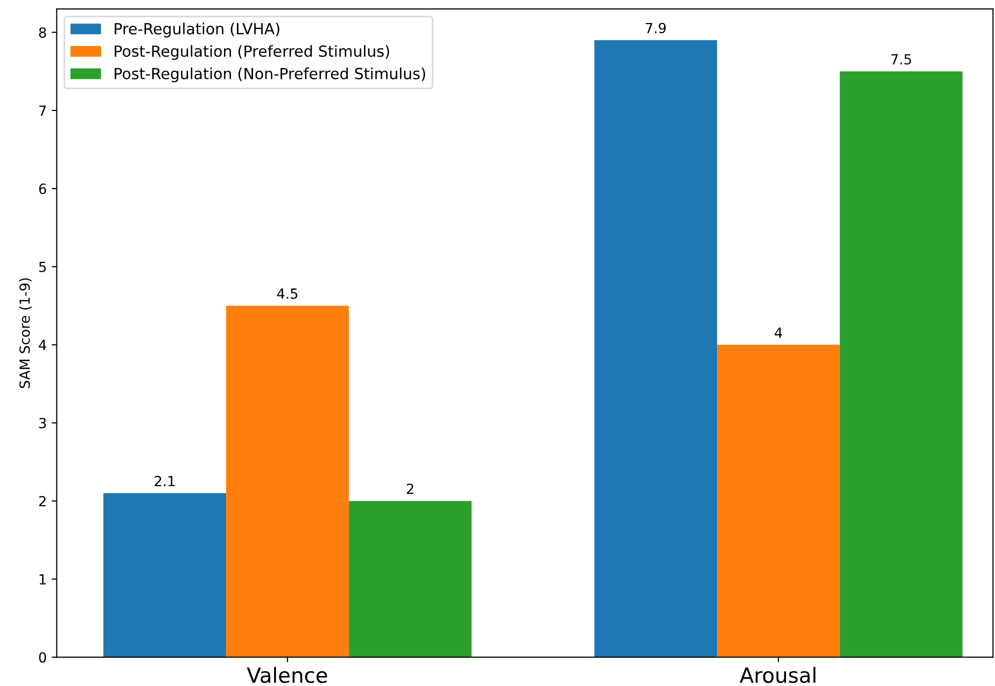 The width and height of the screenshot is (995, 686). I want to click on data-label: 7.5, so click(901, 59).